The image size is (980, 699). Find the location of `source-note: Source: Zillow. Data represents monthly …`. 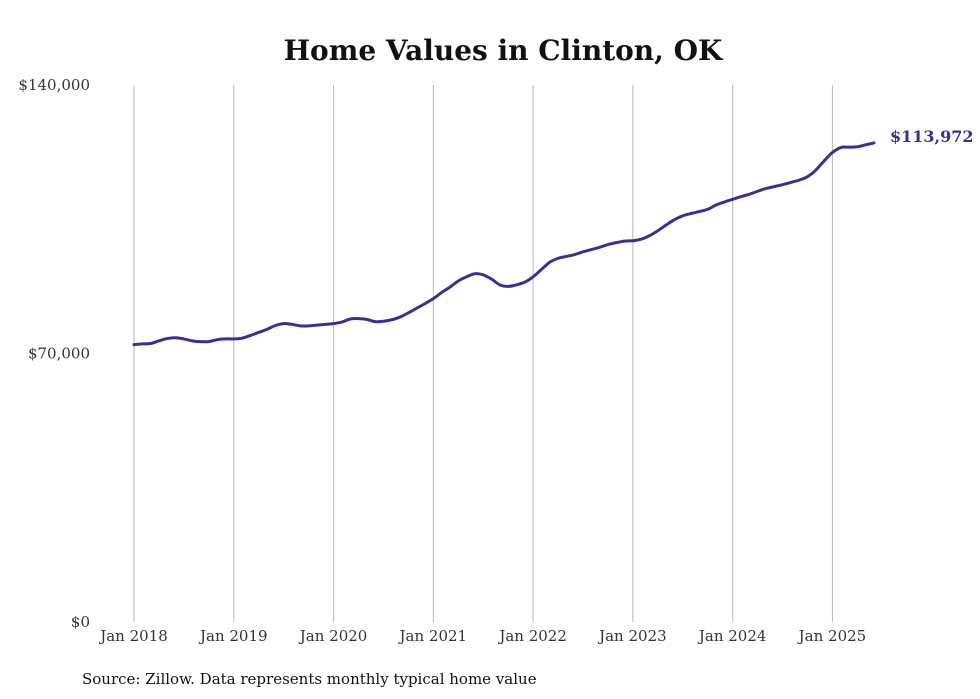

source-note: Source: Zillow. Data represents monthly … is located at coordinates (309, 679).